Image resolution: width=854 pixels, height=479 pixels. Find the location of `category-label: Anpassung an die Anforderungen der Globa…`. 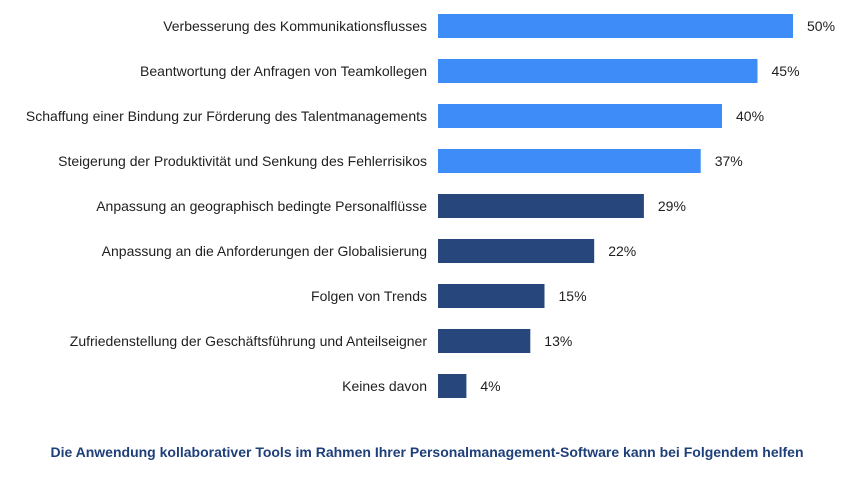

category-label: Anpassung an die Anforderungen der Globa… is located at coordinates (264, 251).